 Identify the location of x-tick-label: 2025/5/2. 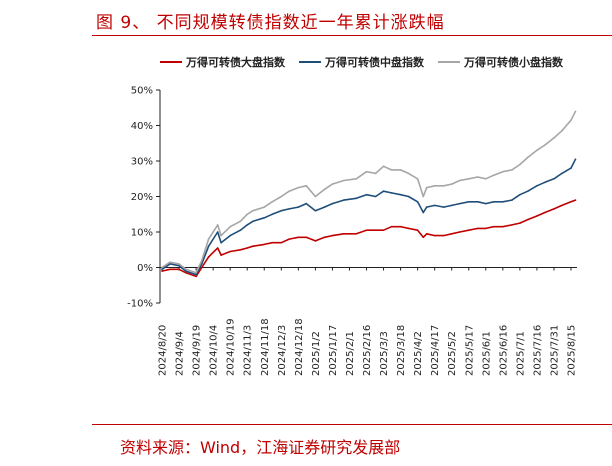
(452, 353).